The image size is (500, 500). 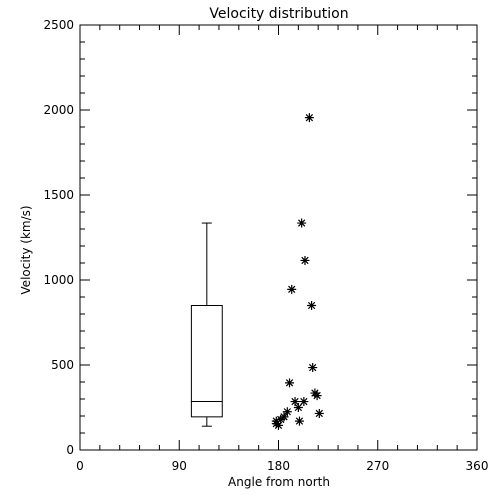 I want to click on y-tick-label: 2500, so click(x=58, y=25).